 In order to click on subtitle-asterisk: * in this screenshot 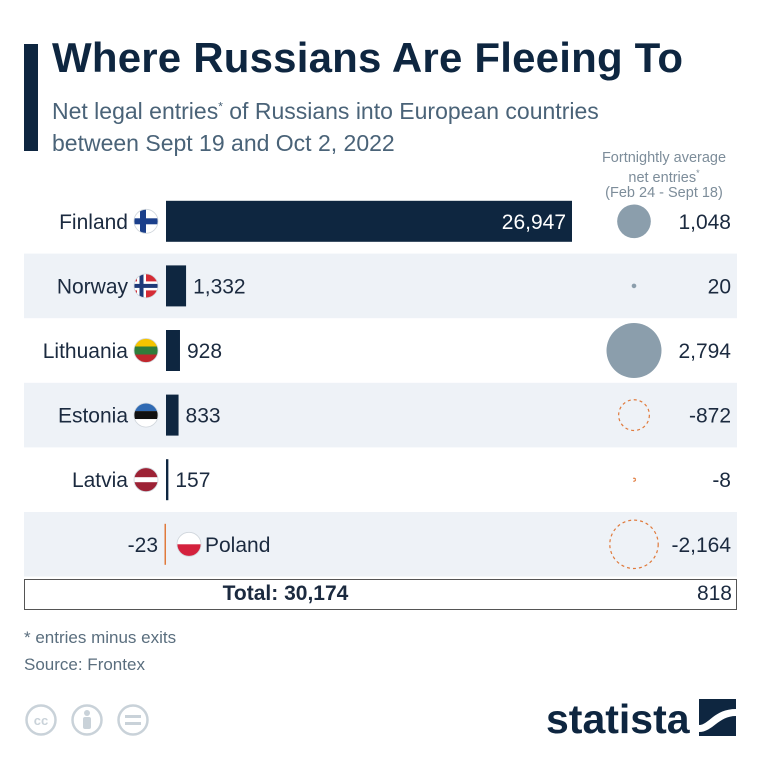, I will do `click(220, 106)`.